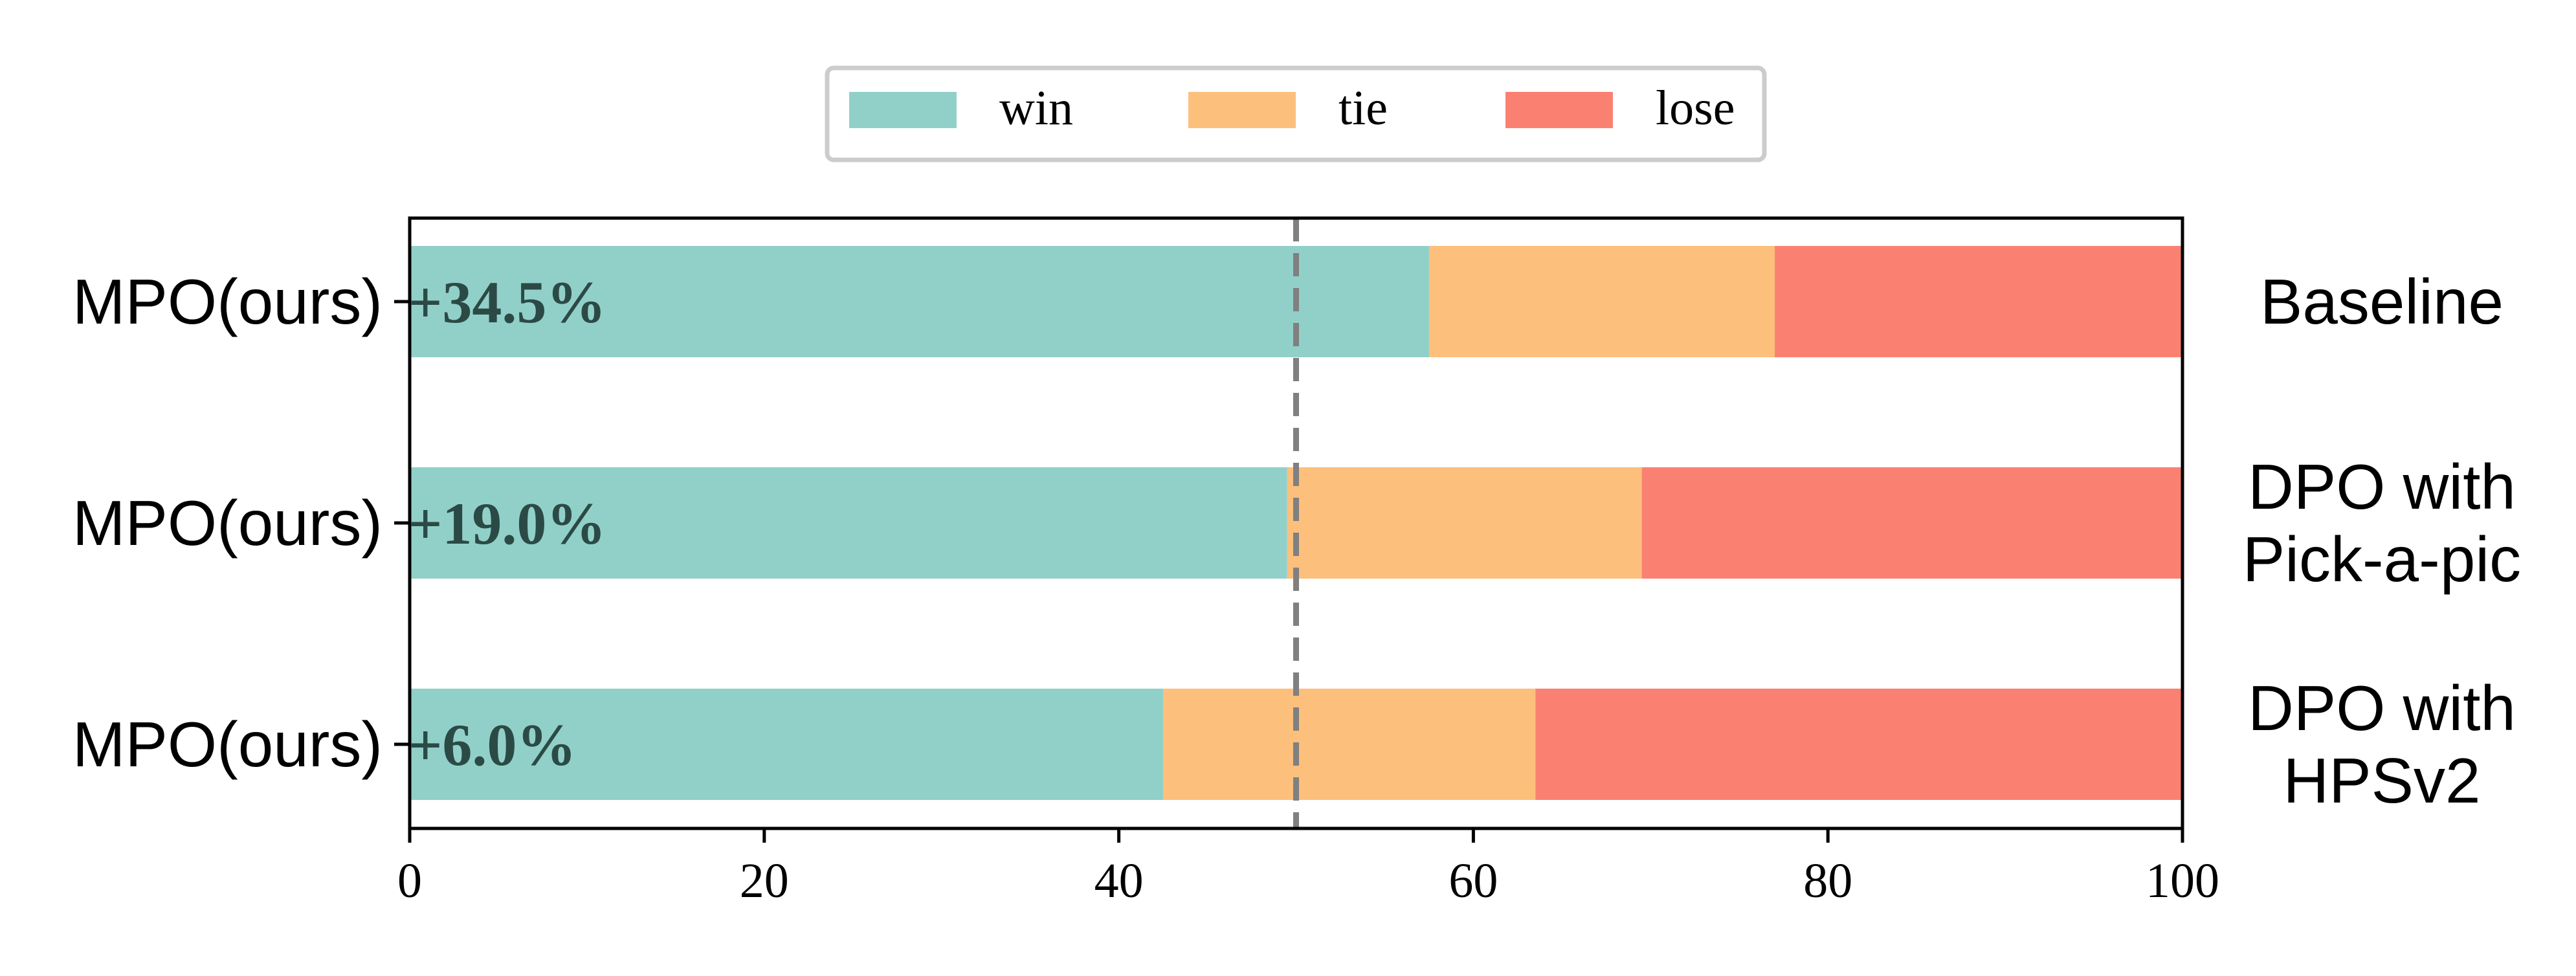 This screenshot has height=976, width=2576. Describe the element at coordinates (1827, 881) in the screenshot. I see `x-tick-label-80: 80` at that location.